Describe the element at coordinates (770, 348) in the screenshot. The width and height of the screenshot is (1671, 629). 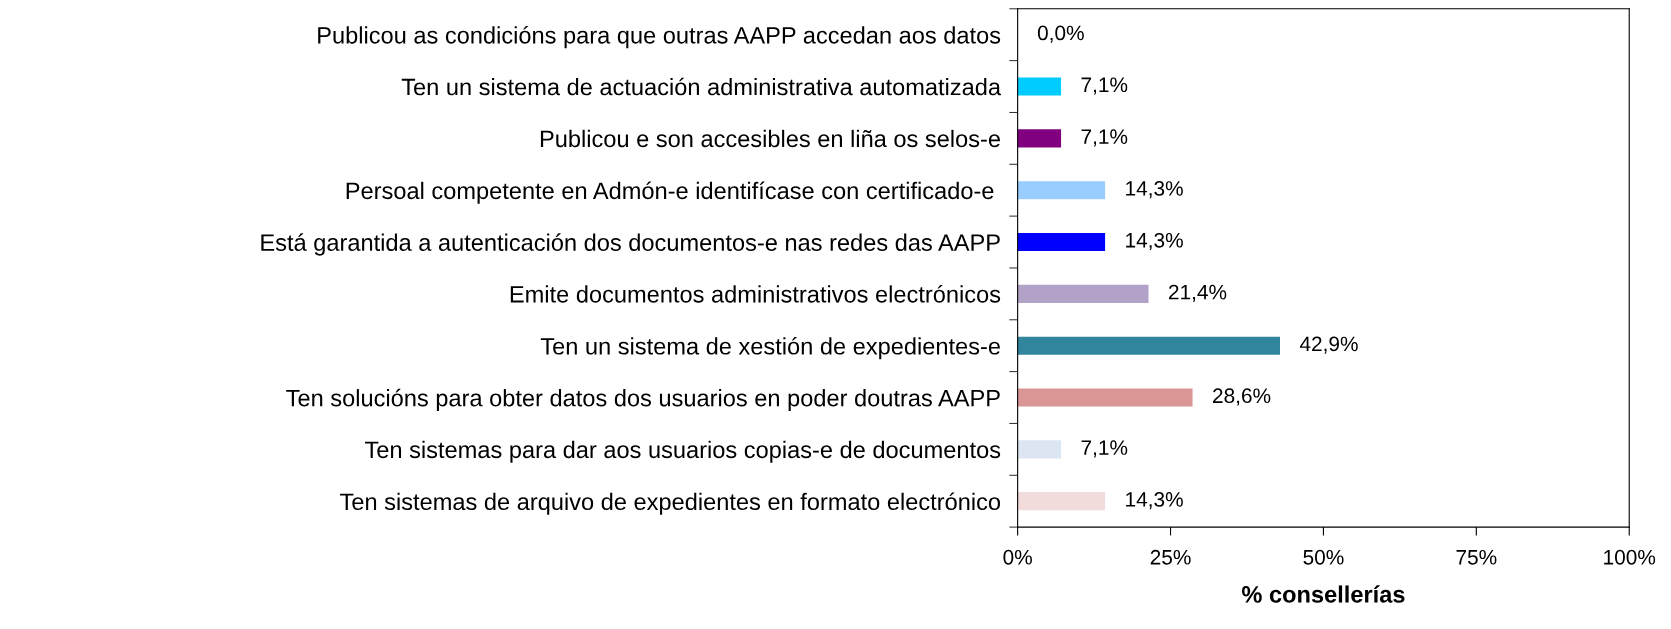
I see `y-tick-label: Ten un sistema de xestión de expedientes-e` at that location.